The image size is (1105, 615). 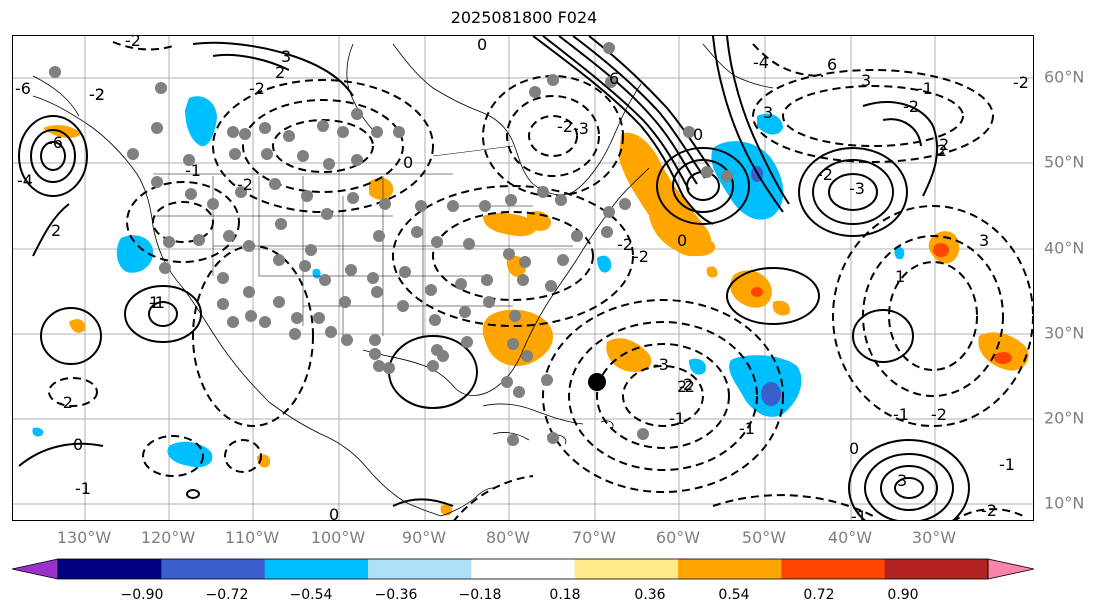 I want to click on colorbar-tick-label: −0.54, so click(x=311, y=595).